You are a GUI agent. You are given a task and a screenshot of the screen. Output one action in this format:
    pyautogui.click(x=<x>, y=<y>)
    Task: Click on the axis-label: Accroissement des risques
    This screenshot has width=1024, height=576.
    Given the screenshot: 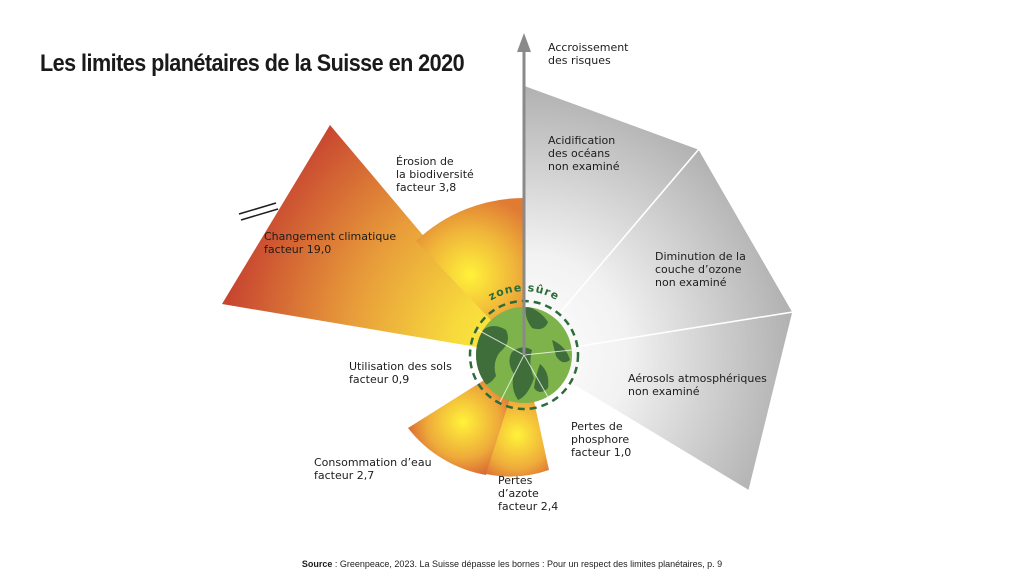 What is the action you would take?
    pyautogui.click(x=590, y=54)
    